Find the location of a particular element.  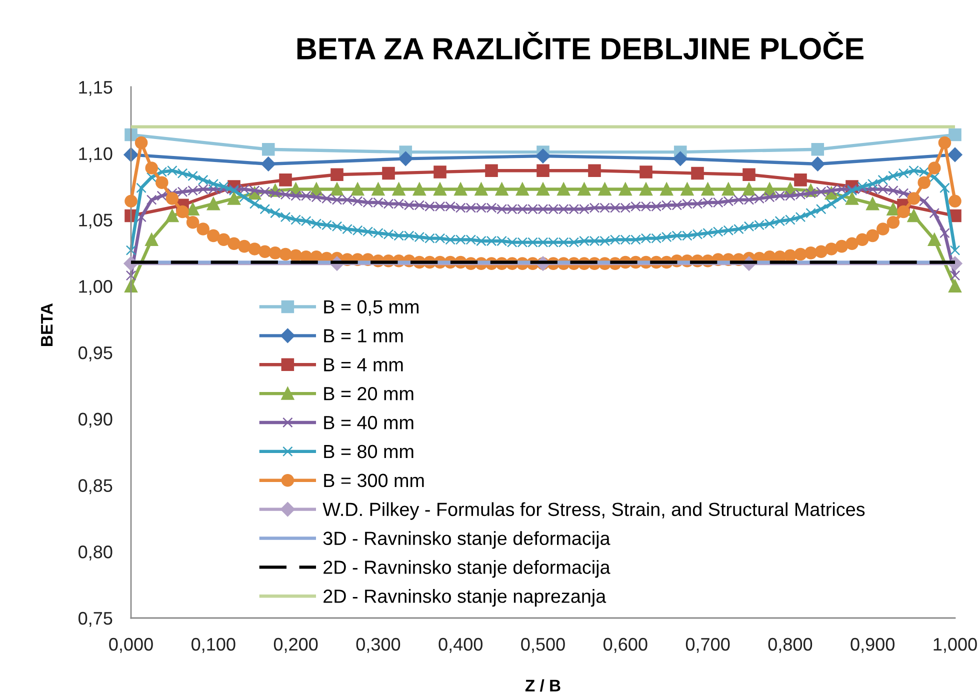

legend-label: B = 1 mm is located at coordinates (363, 335).